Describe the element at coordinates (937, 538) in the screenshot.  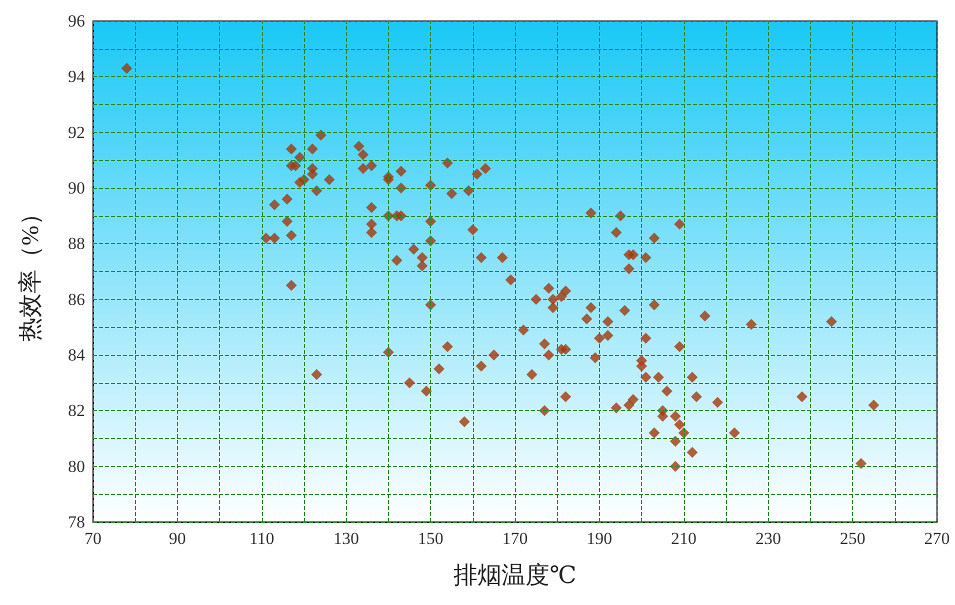
I see `x-tick-label: 270` at that location.